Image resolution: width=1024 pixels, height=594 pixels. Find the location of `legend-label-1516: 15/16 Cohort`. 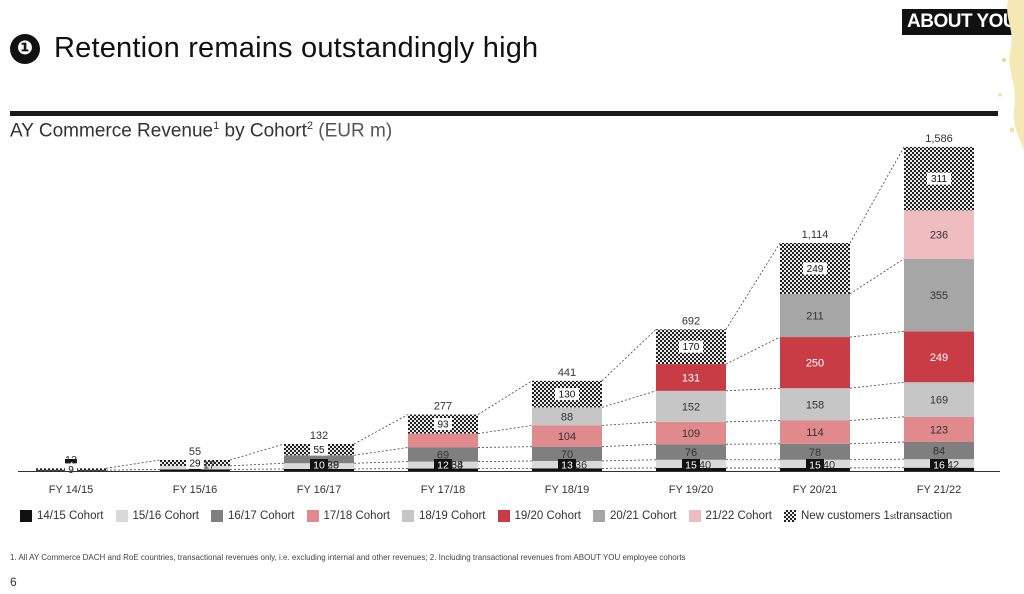

legend-label-1516: 15/16 Cohort is located at coordinates (166, 516).